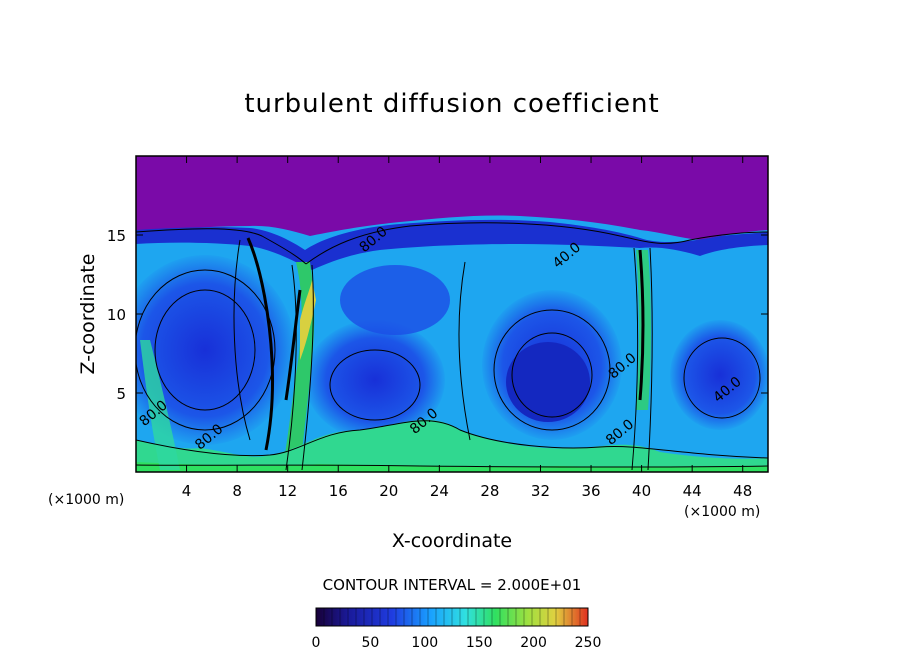  What do you see at coordinates (338, 491) in the screenshot?
I see `x-tick-label: 16` at bounding box center [338, 491].